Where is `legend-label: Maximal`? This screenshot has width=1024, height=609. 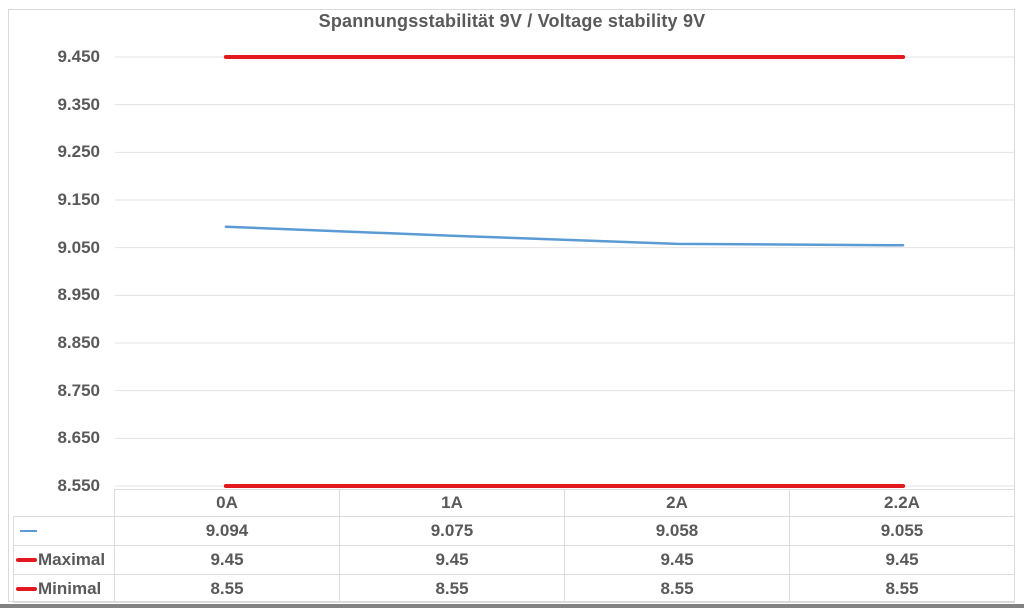
legend-label: Maximal is located at coordinates (72, 559).